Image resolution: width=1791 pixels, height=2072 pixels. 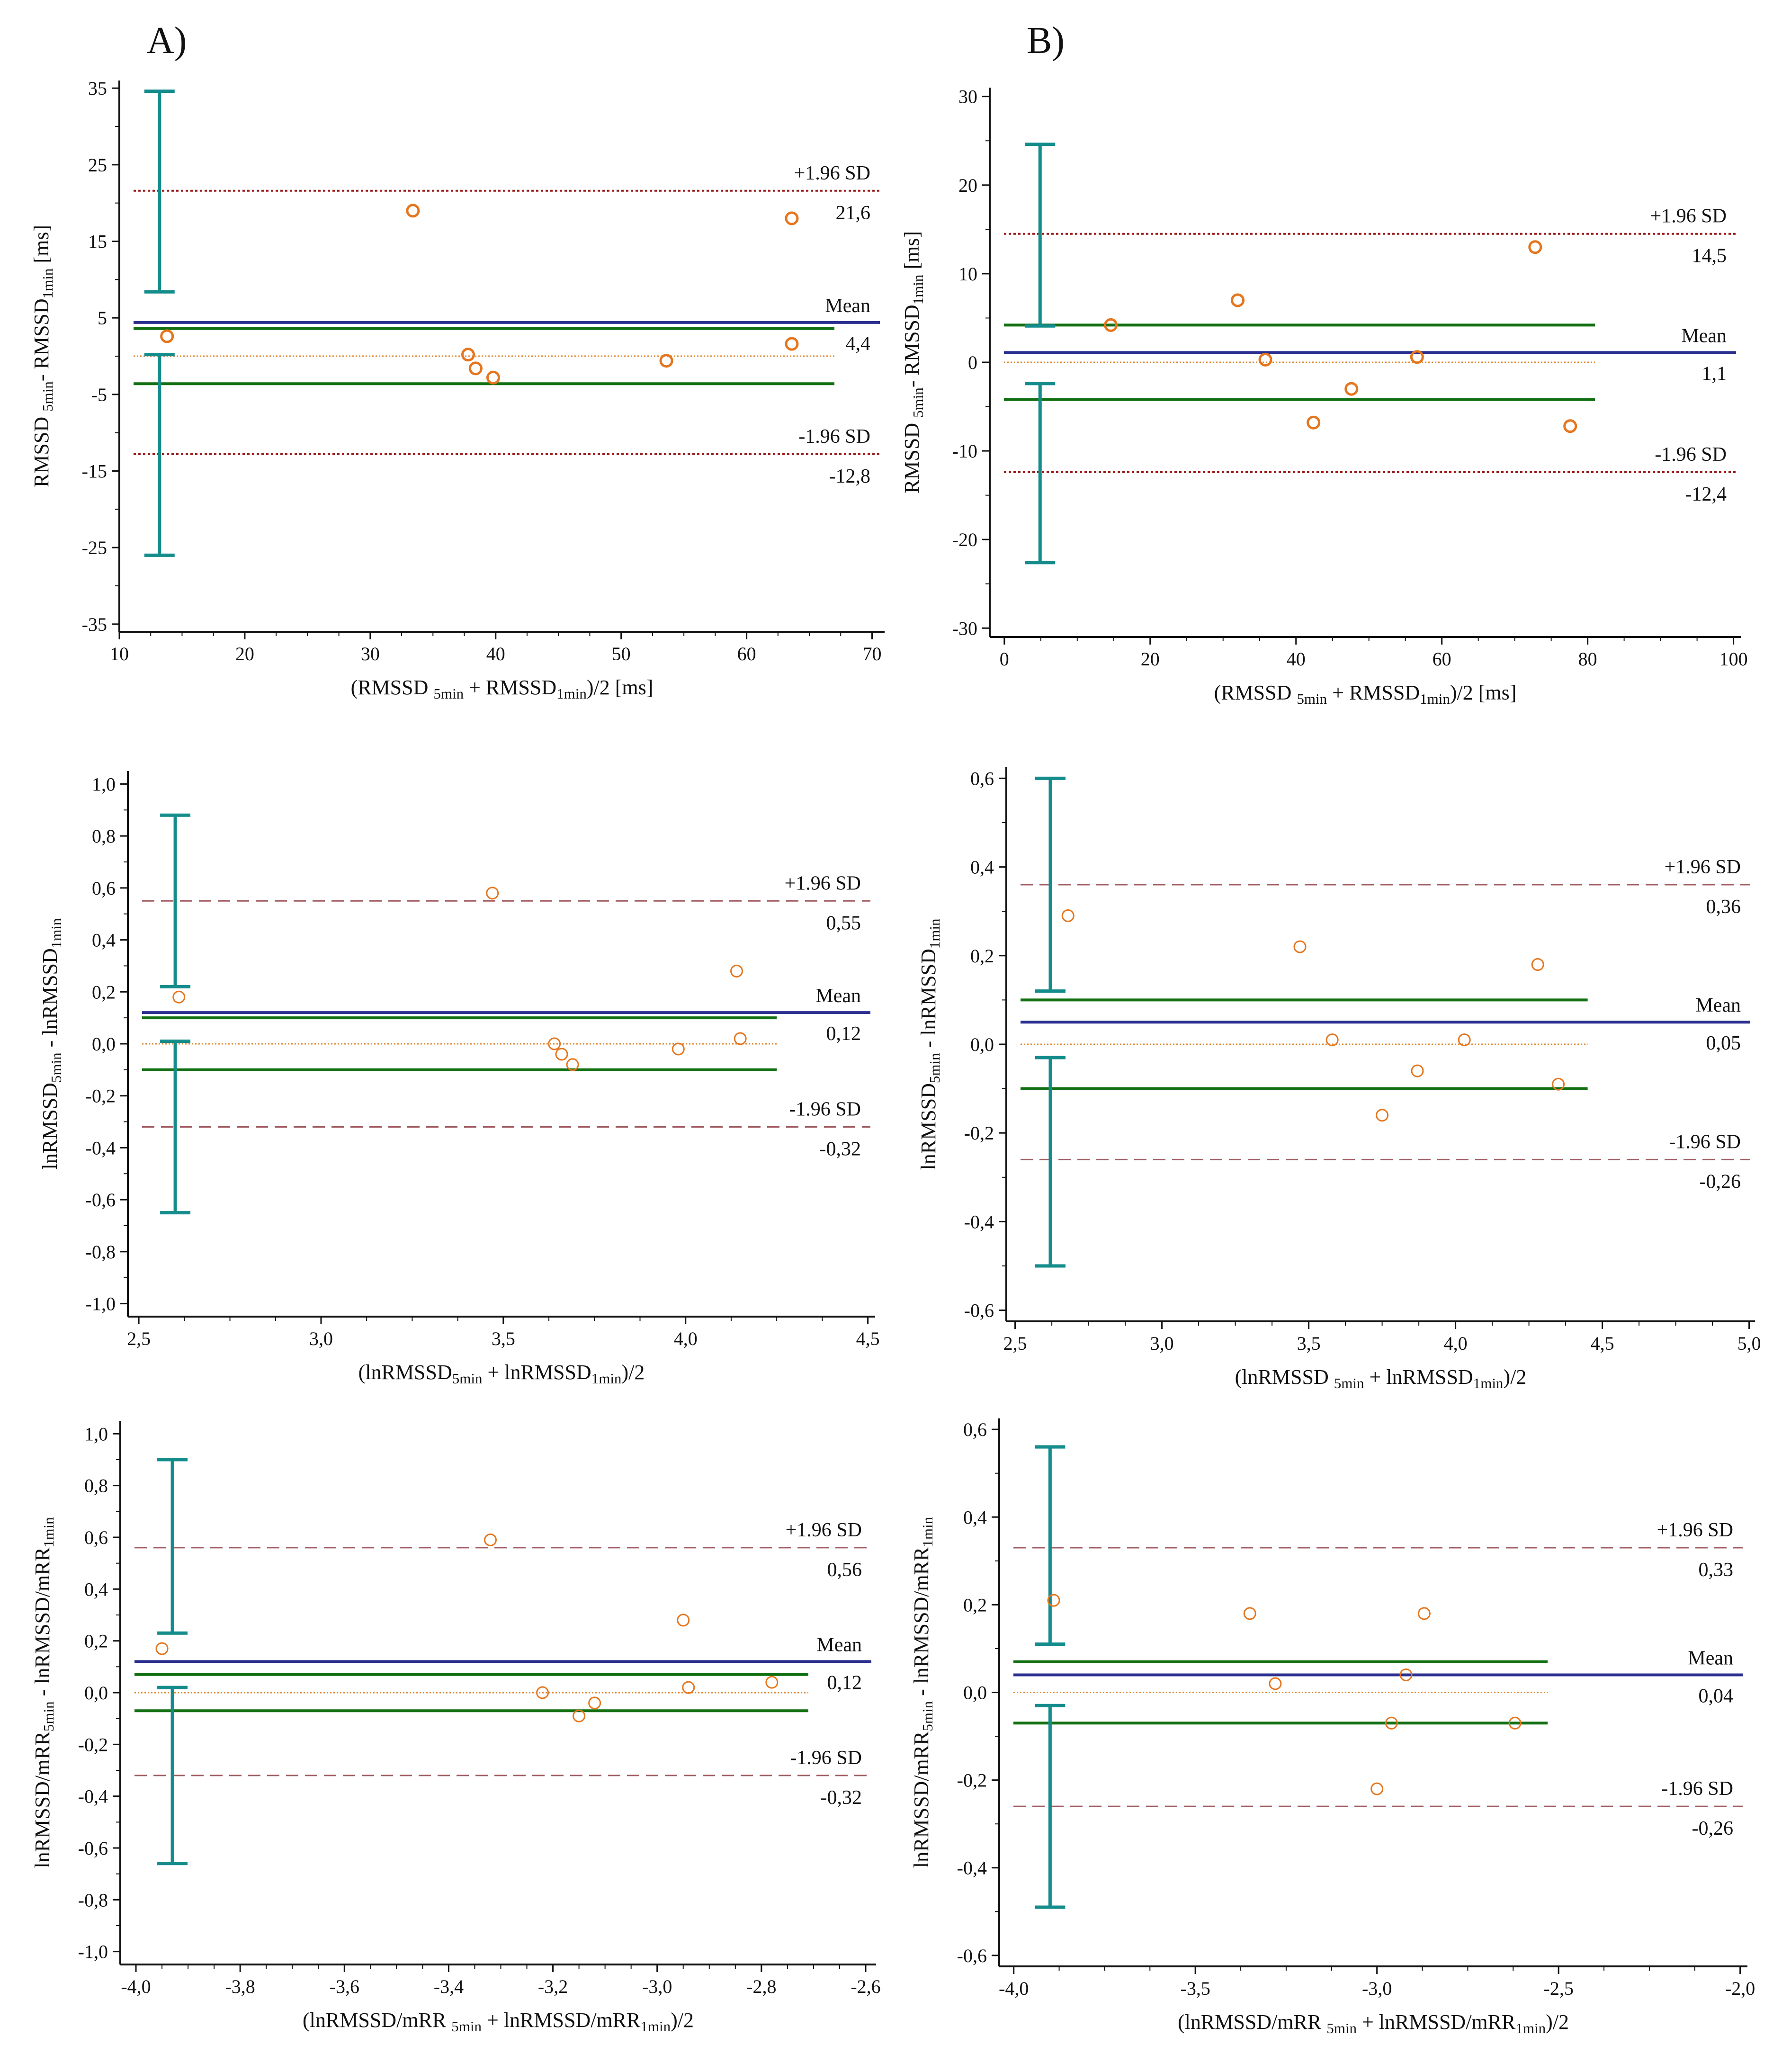 I want to click on x-tick-label: -4,0, so click(x=136, y=1986).